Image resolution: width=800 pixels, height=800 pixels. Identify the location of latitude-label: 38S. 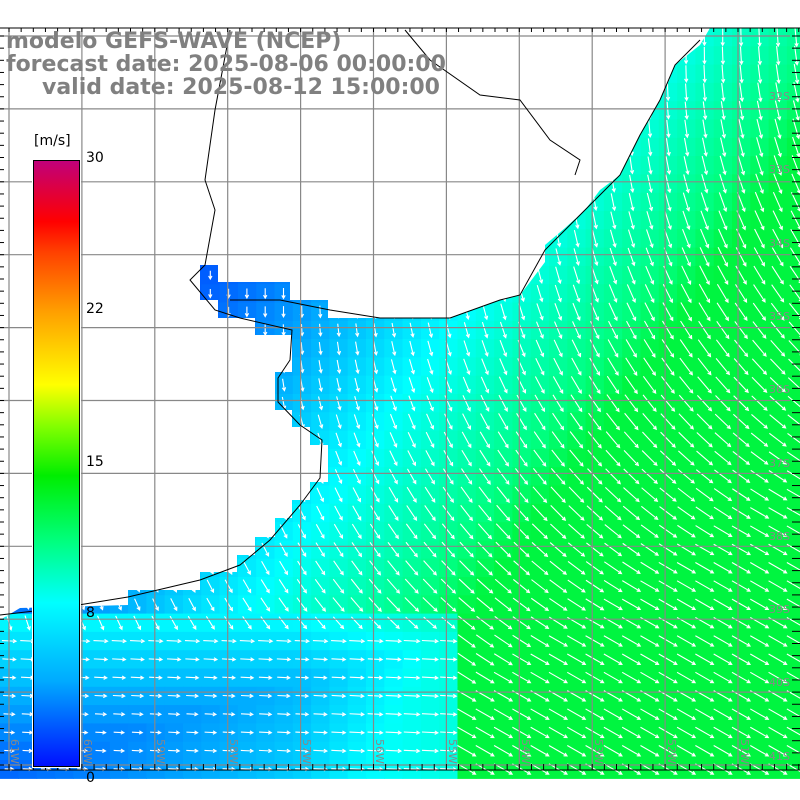
(779, 536).